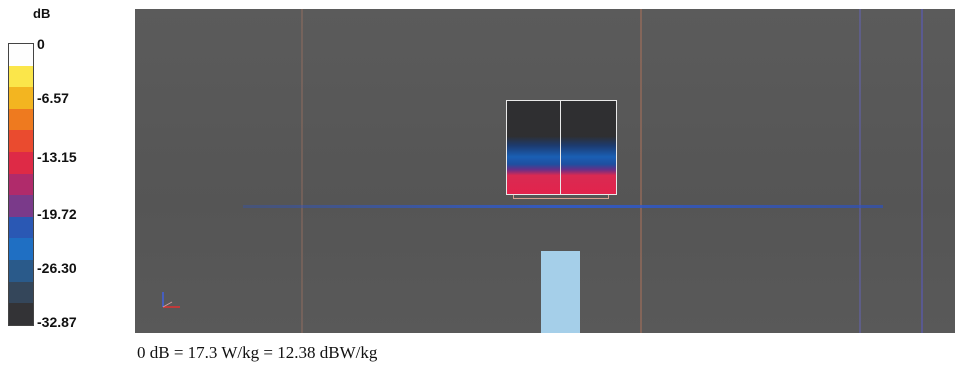 The width and height of the screenshot is (958, 370). I want to click on antenna-block, so click(560, 292).